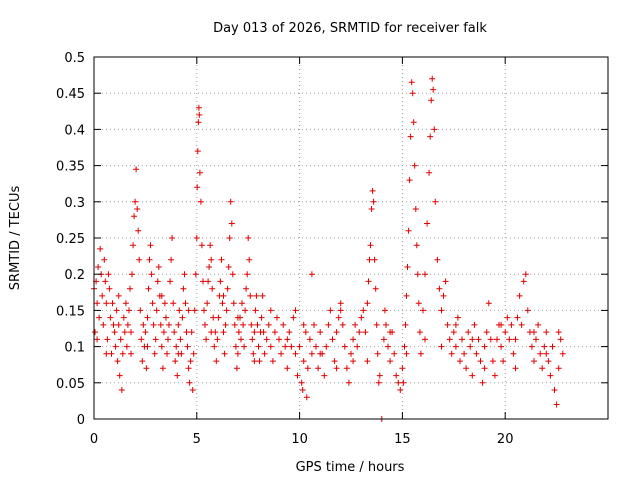  Describe the element at coordinates (197, 439) in the screenshot. I see `x-tick-label: 5` at that location.